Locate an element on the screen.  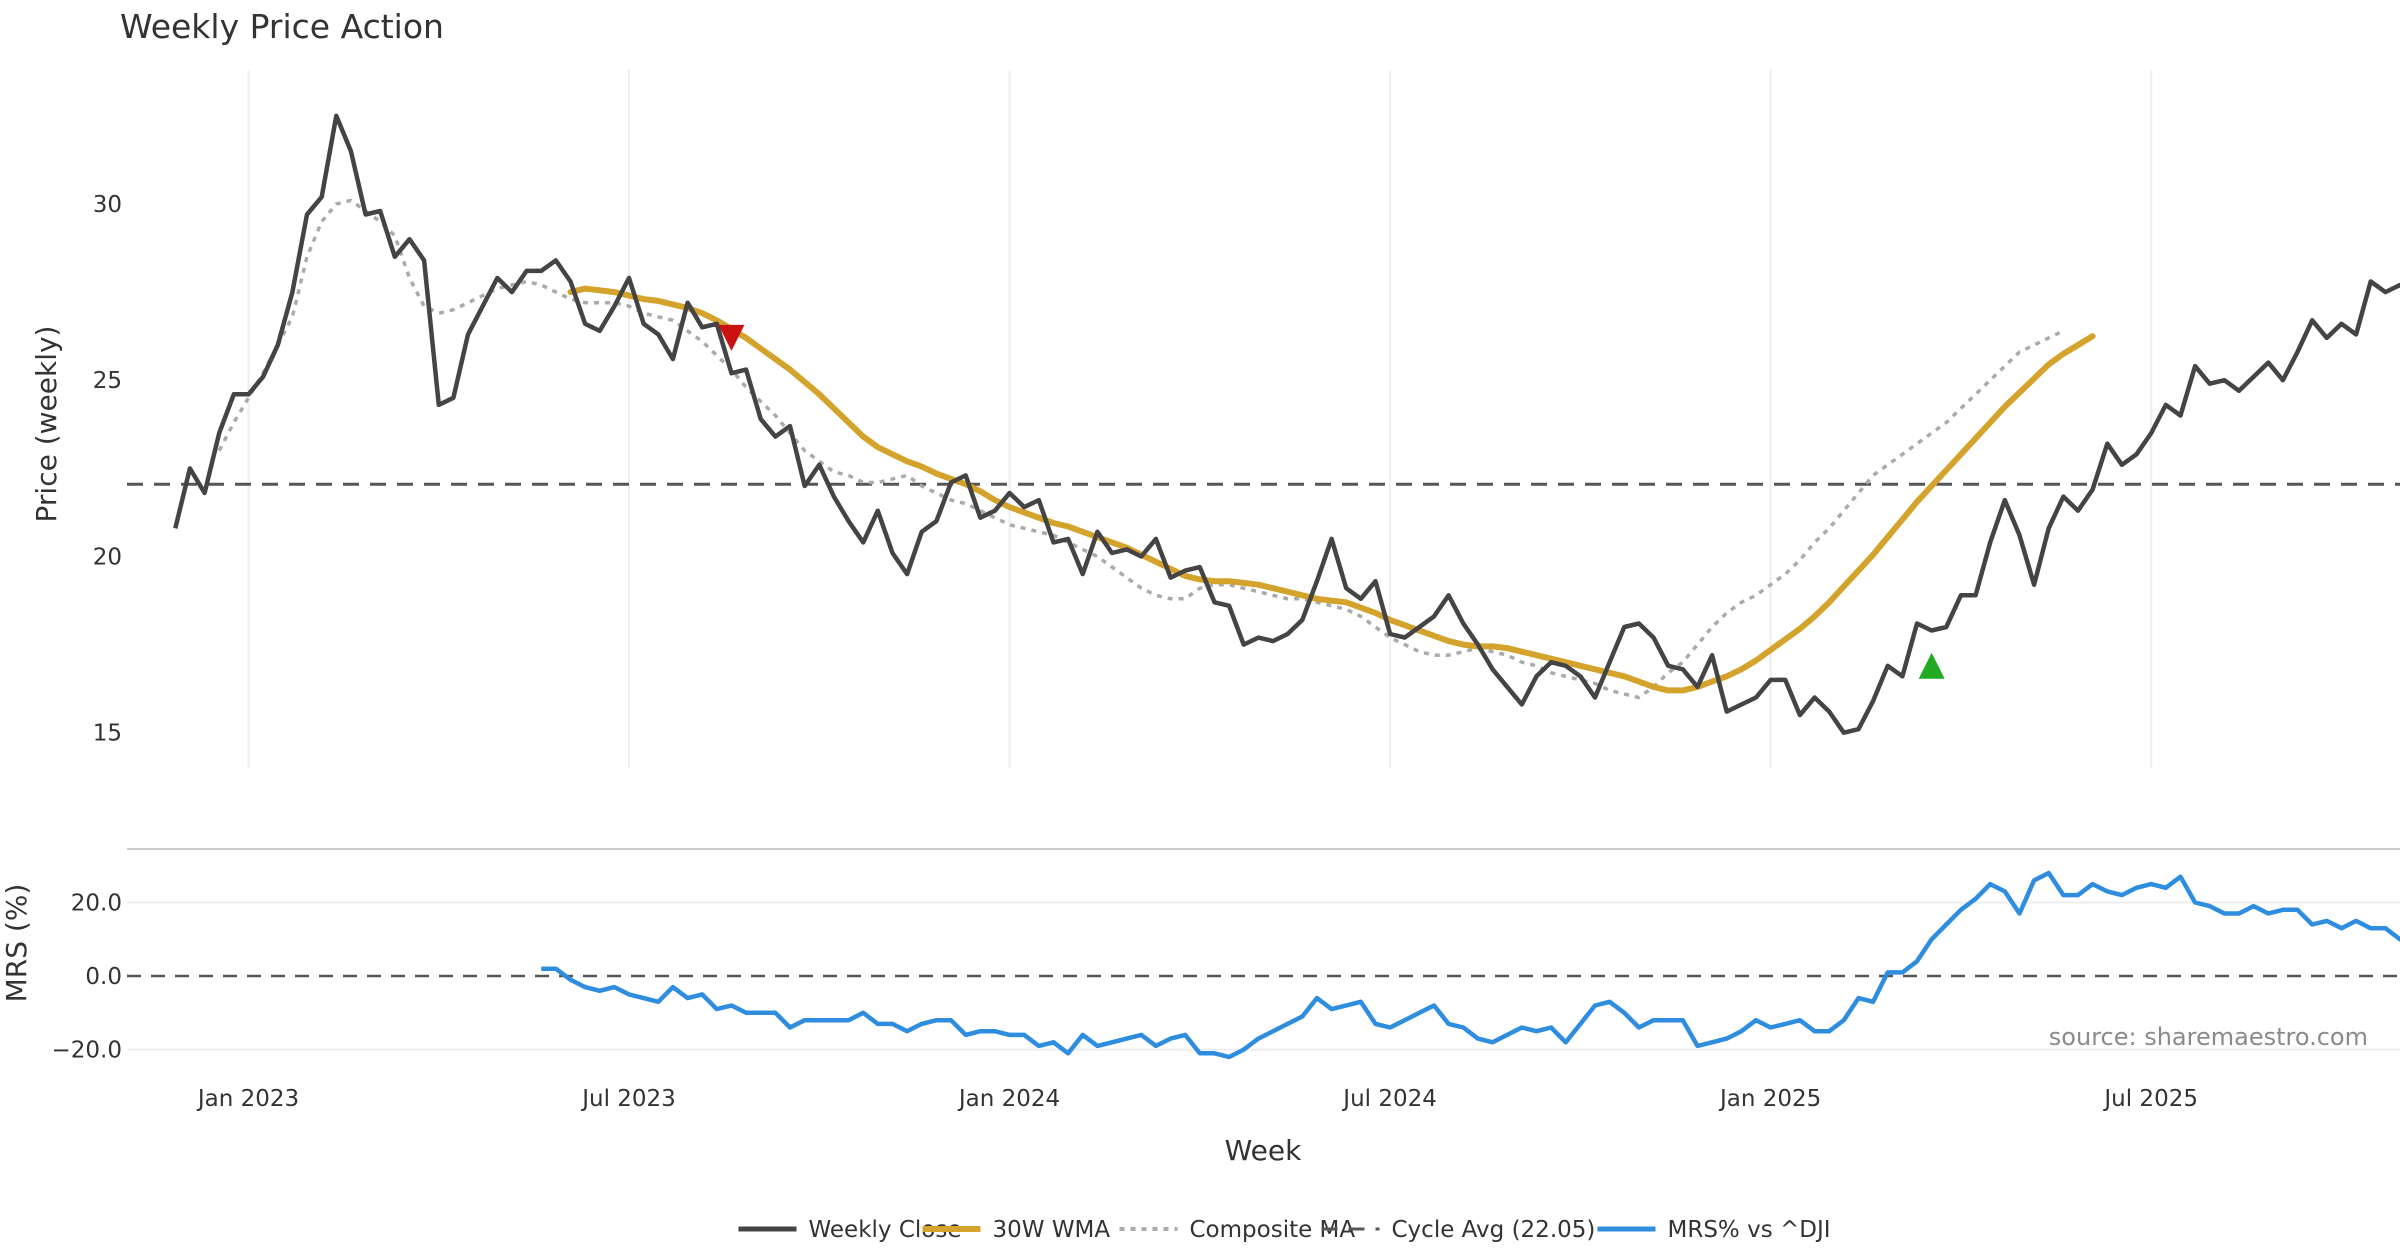
legend-item: MRS% vs ^DJI is located at coordinates (1714, 1230).